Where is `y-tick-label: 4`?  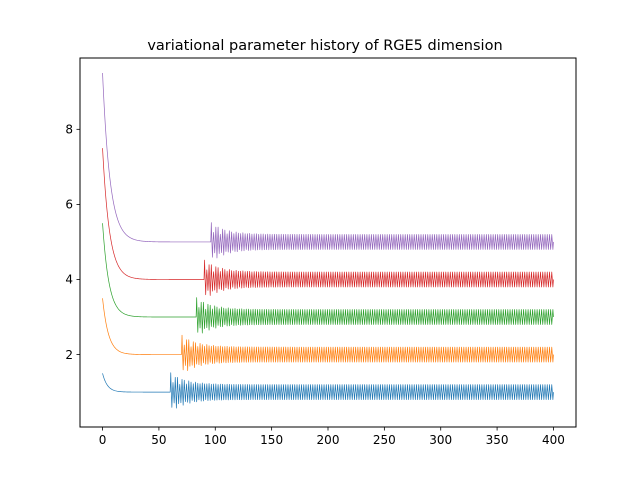
y-tick-label: 4 is located at coordinates (69, 280).